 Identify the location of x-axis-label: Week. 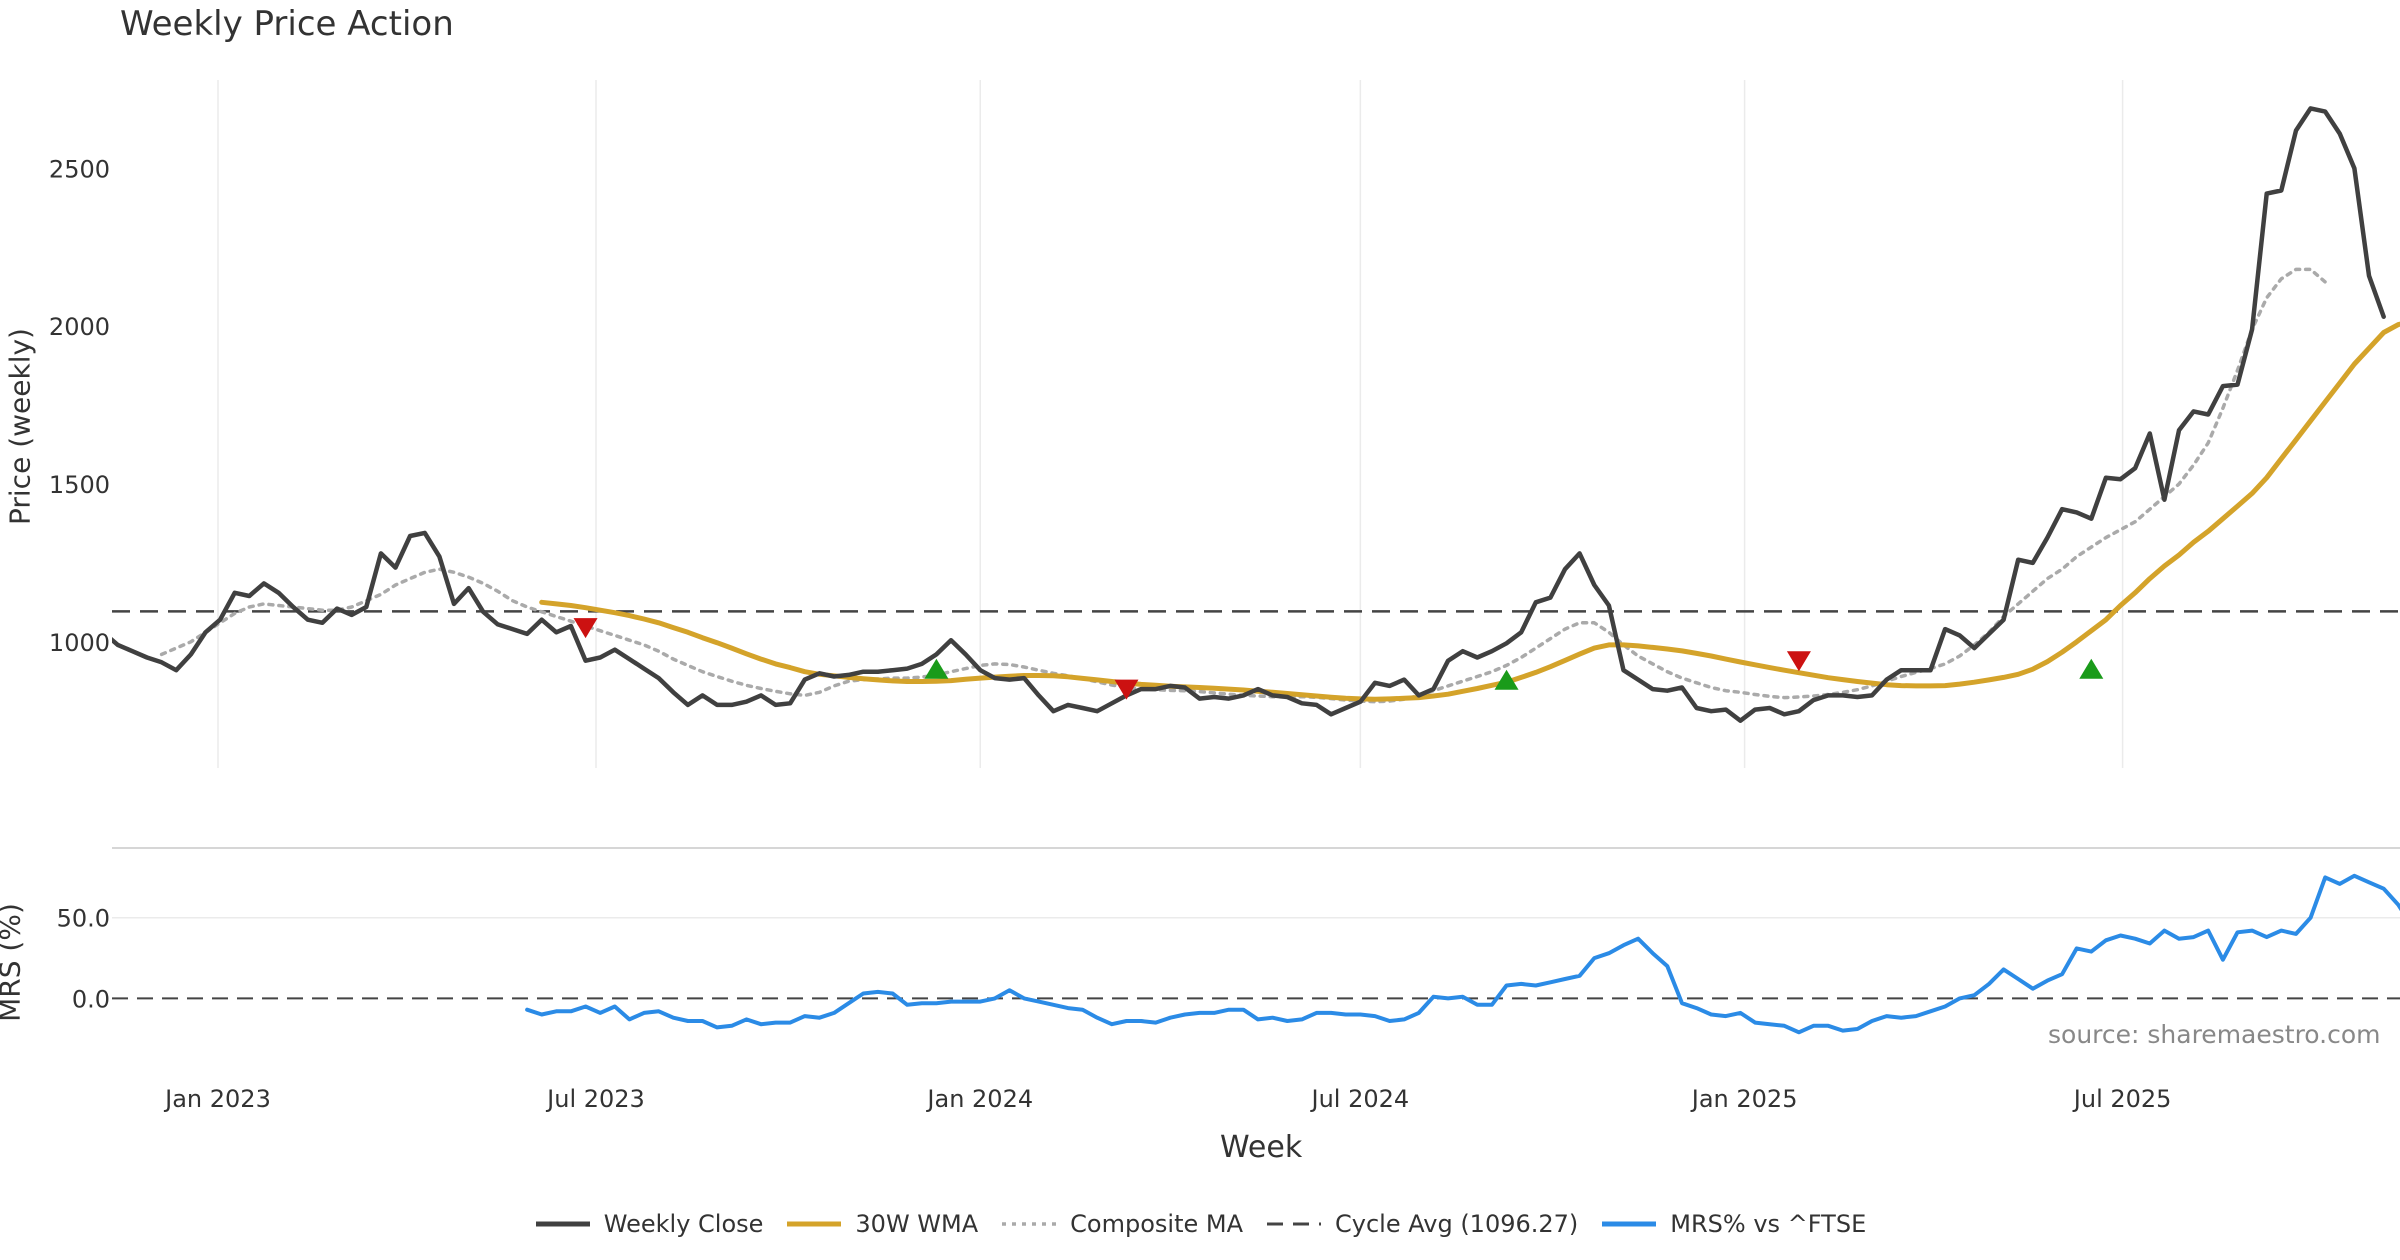
(1261, 1147).